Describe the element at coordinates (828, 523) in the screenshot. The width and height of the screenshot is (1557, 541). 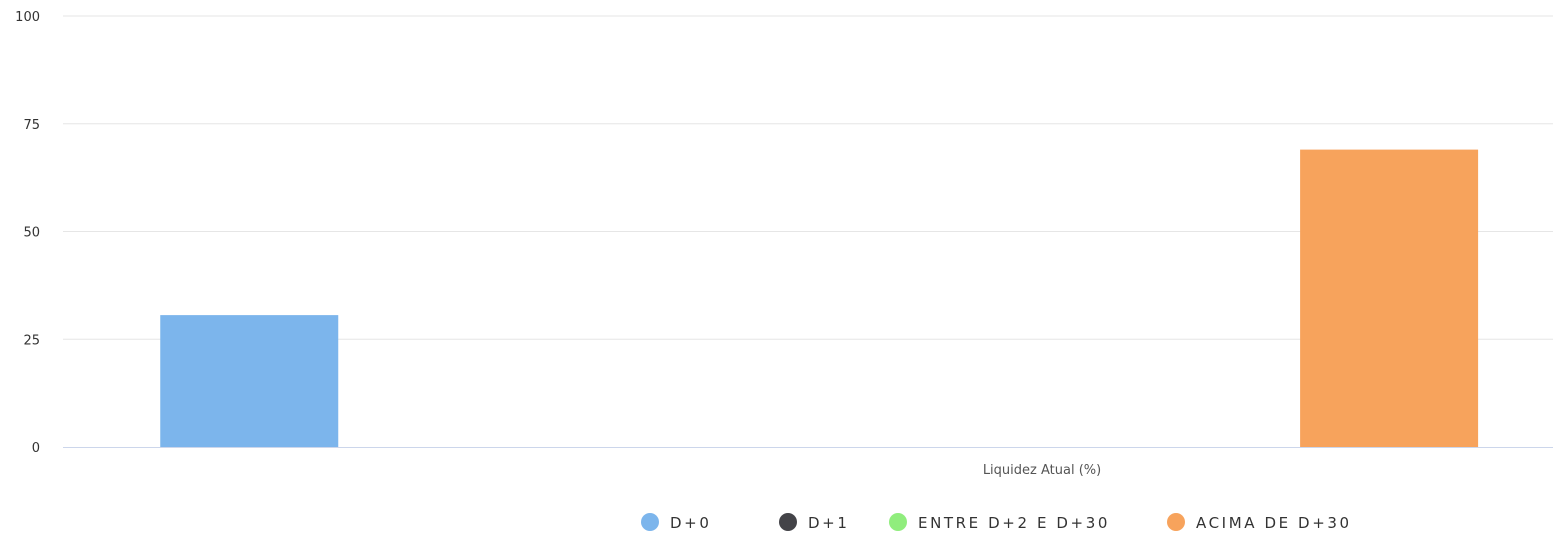
I see `legend-label: D+1` at that location.